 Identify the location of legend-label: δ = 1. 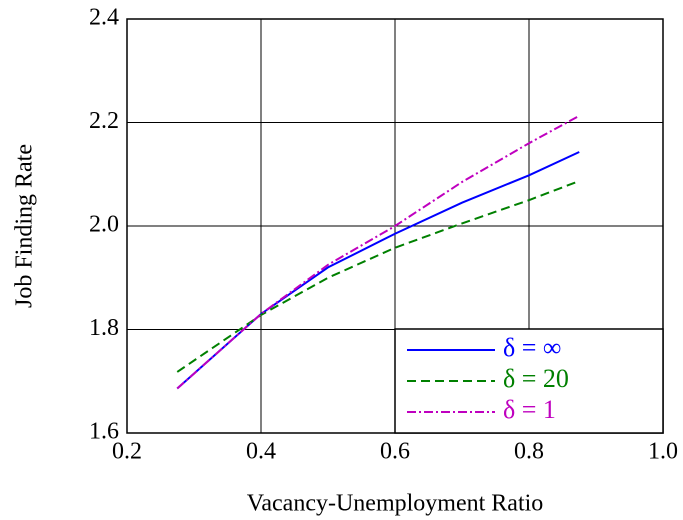
(529, 409).